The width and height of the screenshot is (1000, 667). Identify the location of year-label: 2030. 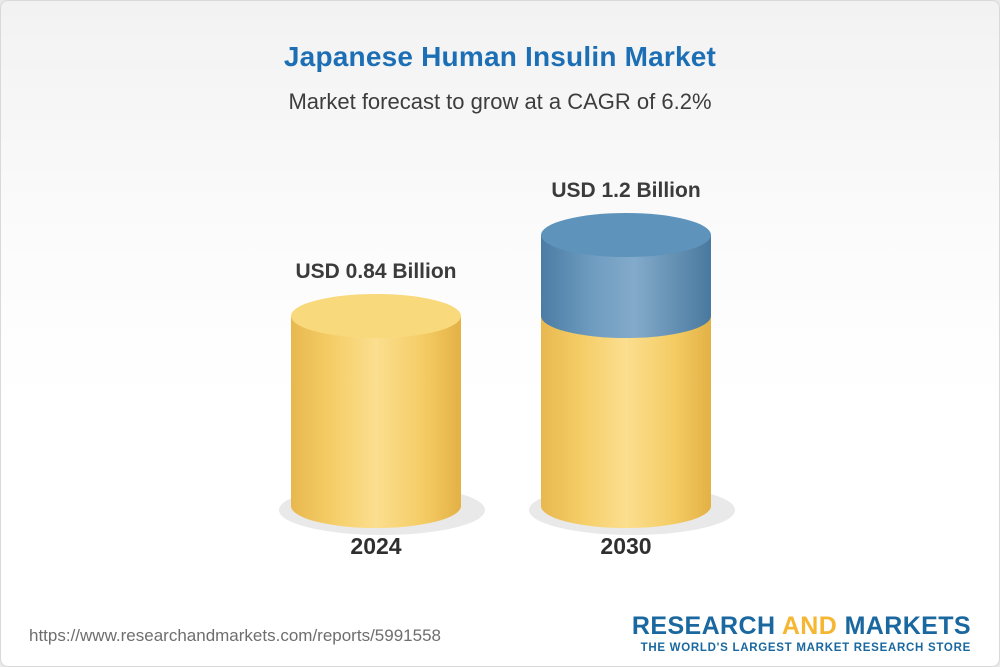
(625, 546).